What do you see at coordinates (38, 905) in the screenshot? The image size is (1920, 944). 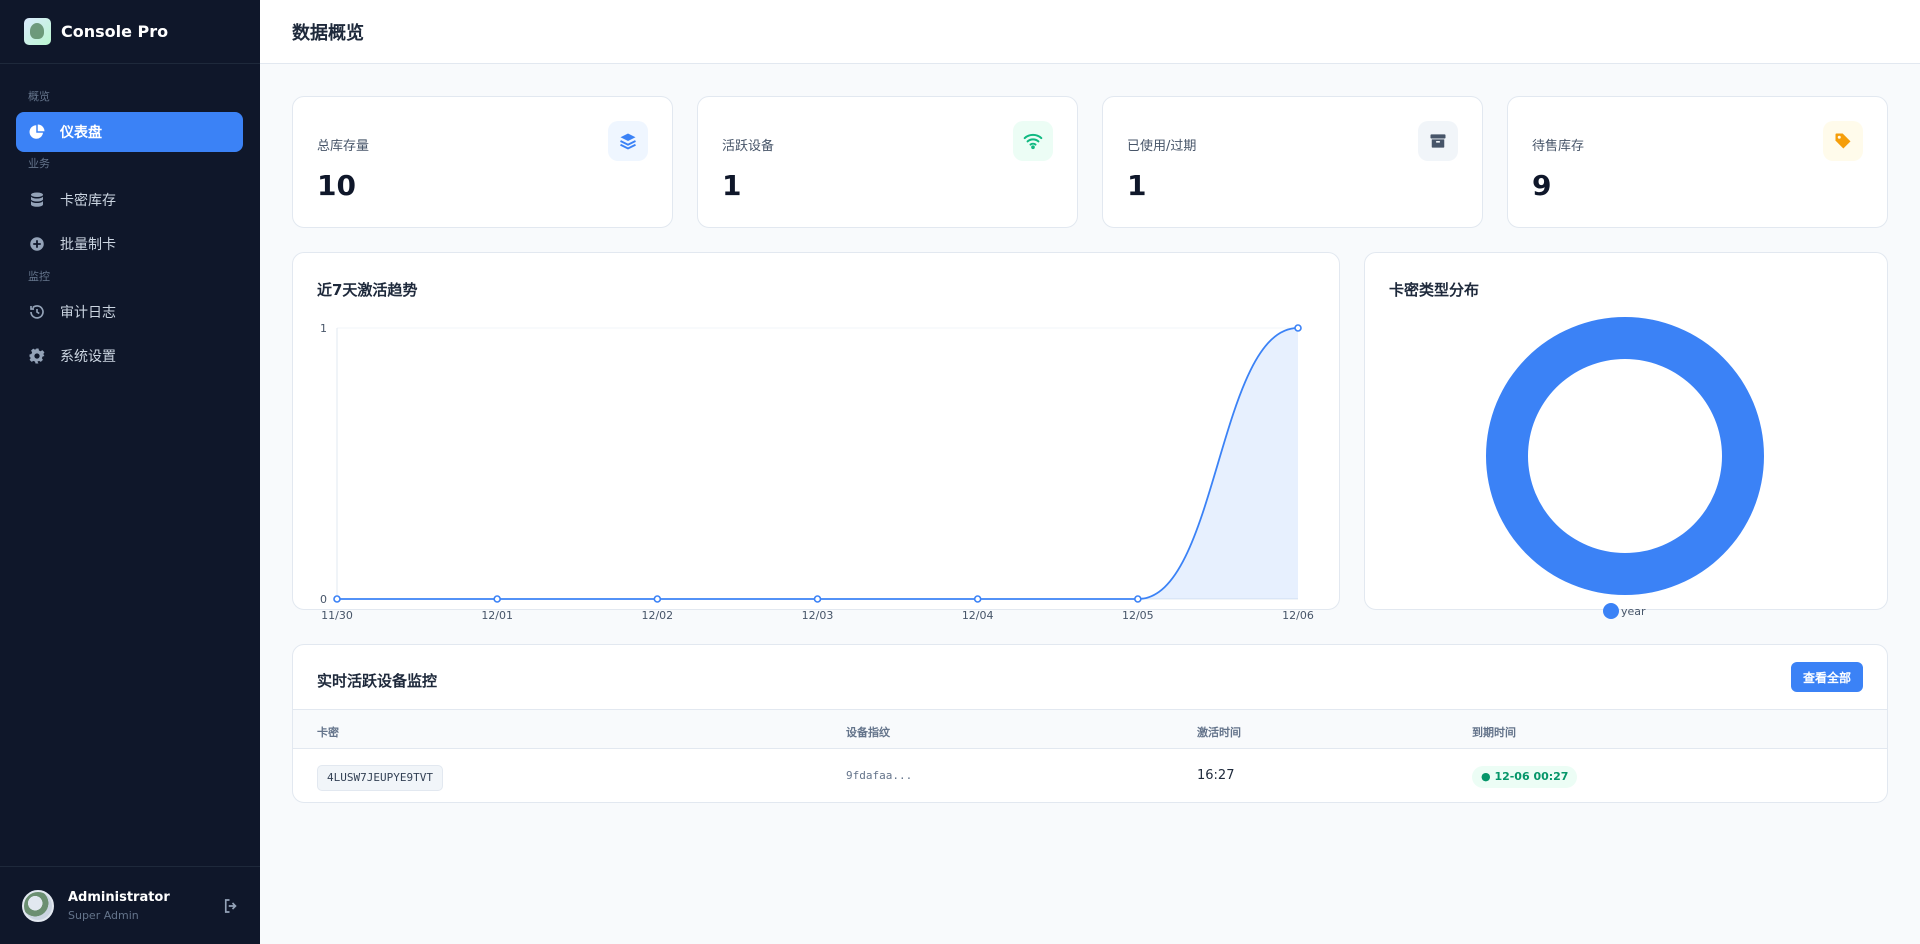 I see `avatar` at bounding box center [38, 905].